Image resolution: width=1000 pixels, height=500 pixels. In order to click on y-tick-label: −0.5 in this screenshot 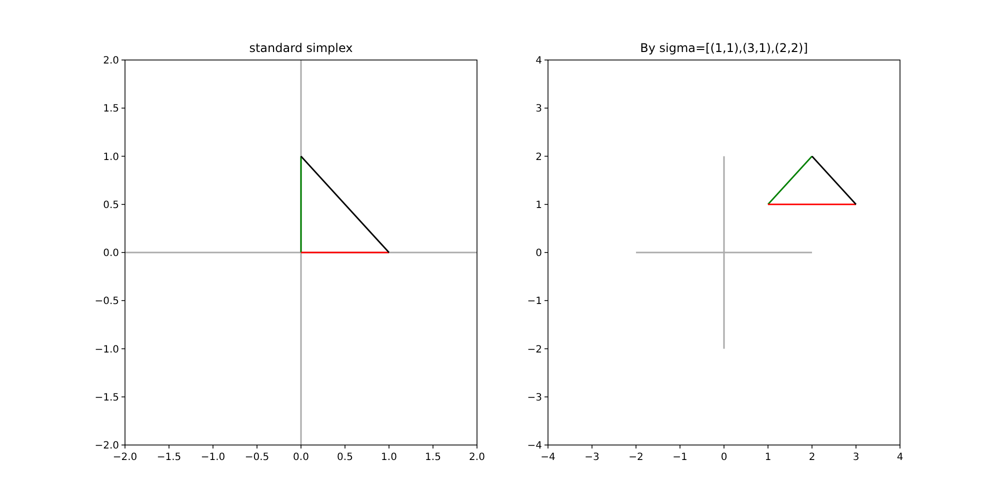, I will do `click(106, 302)`.